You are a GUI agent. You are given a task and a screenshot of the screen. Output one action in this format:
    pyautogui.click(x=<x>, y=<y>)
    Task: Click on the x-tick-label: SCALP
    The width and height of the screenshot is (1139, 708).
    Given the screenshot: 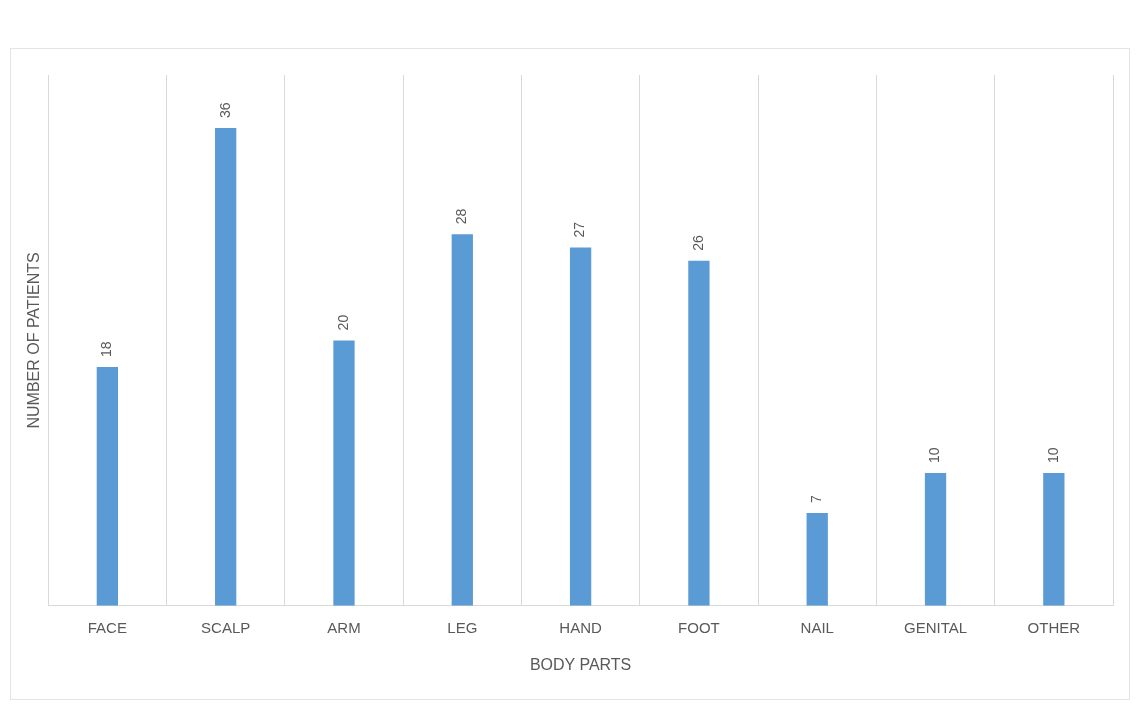 What is the action you would take?
    pyautogui.click(x=226, y=627)
    